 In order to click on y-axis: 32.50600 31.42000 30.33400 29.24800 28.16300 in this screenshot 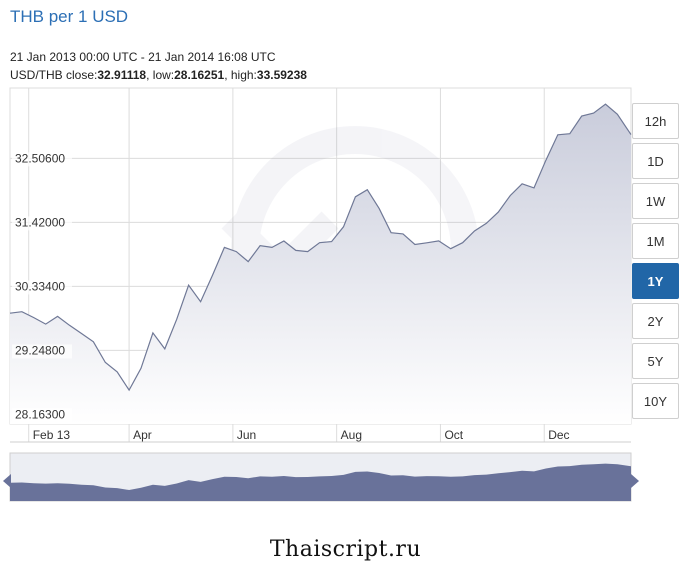, I will do `click(42, 287)`.